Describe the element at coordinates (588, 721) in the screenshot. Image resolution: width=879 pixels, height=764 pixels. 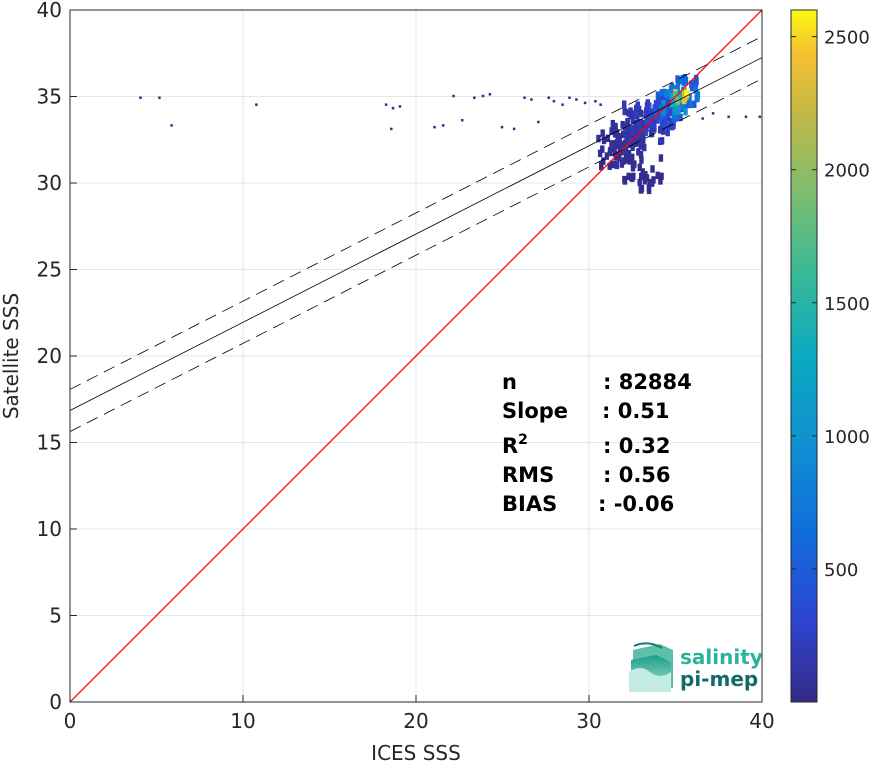
I see `x-tick-label: 30` at that location.